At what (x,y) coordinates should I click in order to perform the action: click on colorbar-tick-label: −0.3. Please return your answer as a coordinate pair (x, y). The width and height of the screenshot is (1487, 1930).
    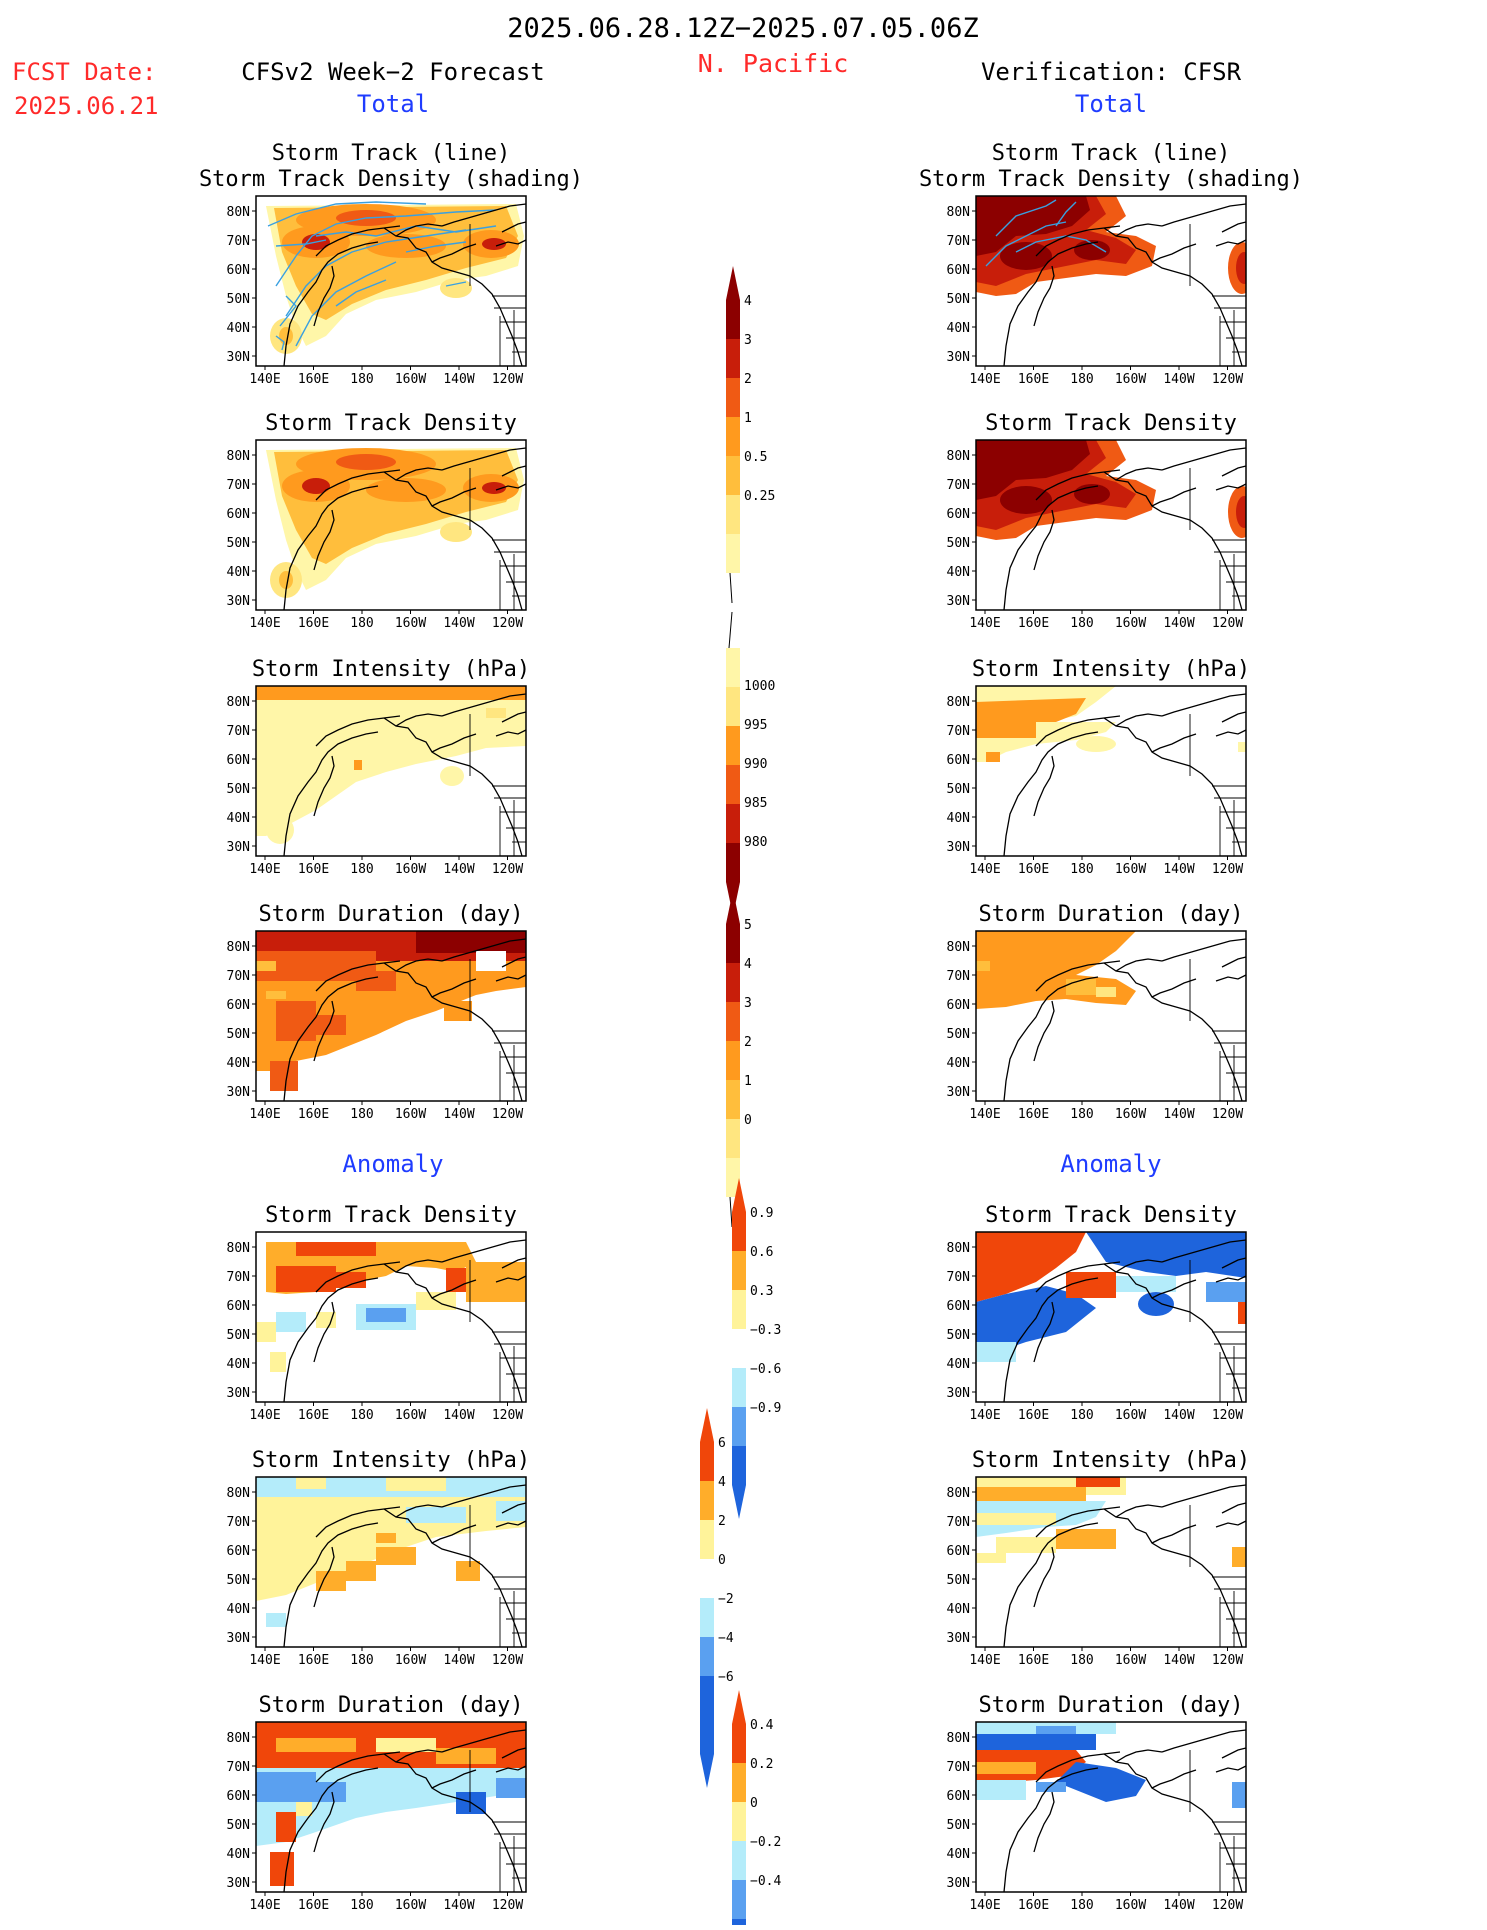
    Looking at the image, I should click on (765, 1330).